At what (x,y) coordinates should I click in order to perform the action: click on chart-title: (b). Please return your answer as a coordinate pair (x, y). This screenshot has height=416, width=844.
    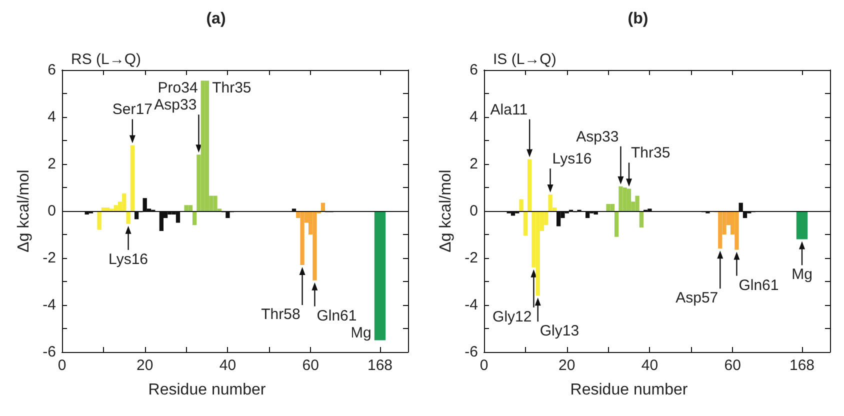
    Looking at the image, I should click on (638, 19).